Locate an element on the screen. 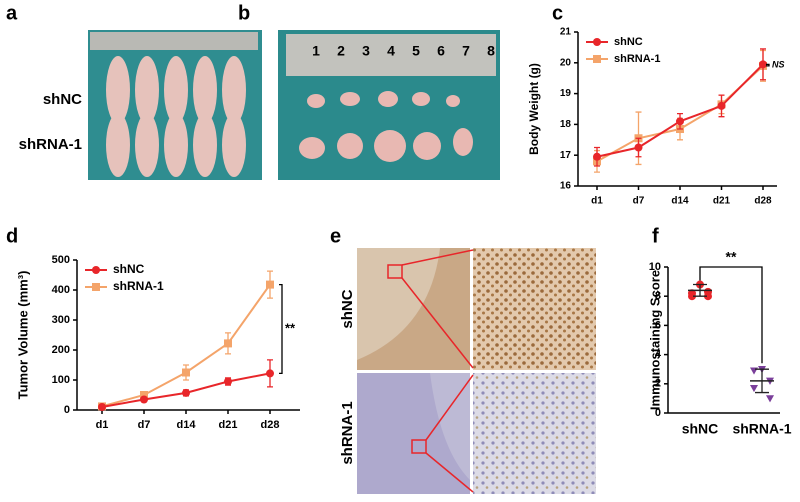  y-tick-label: 10 is located at coordinates (655, 267).